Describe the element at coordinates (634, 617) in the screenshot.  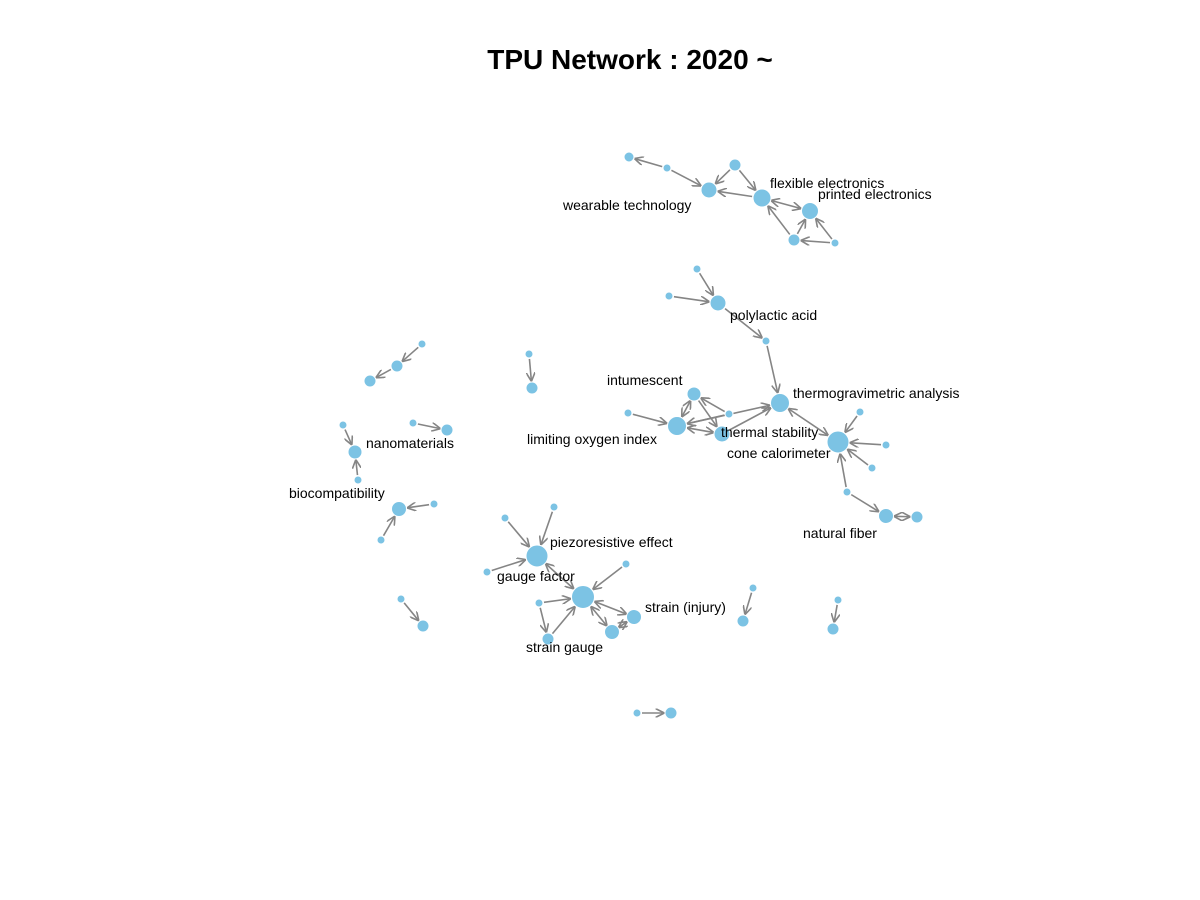
I see `node-i8` at that location.